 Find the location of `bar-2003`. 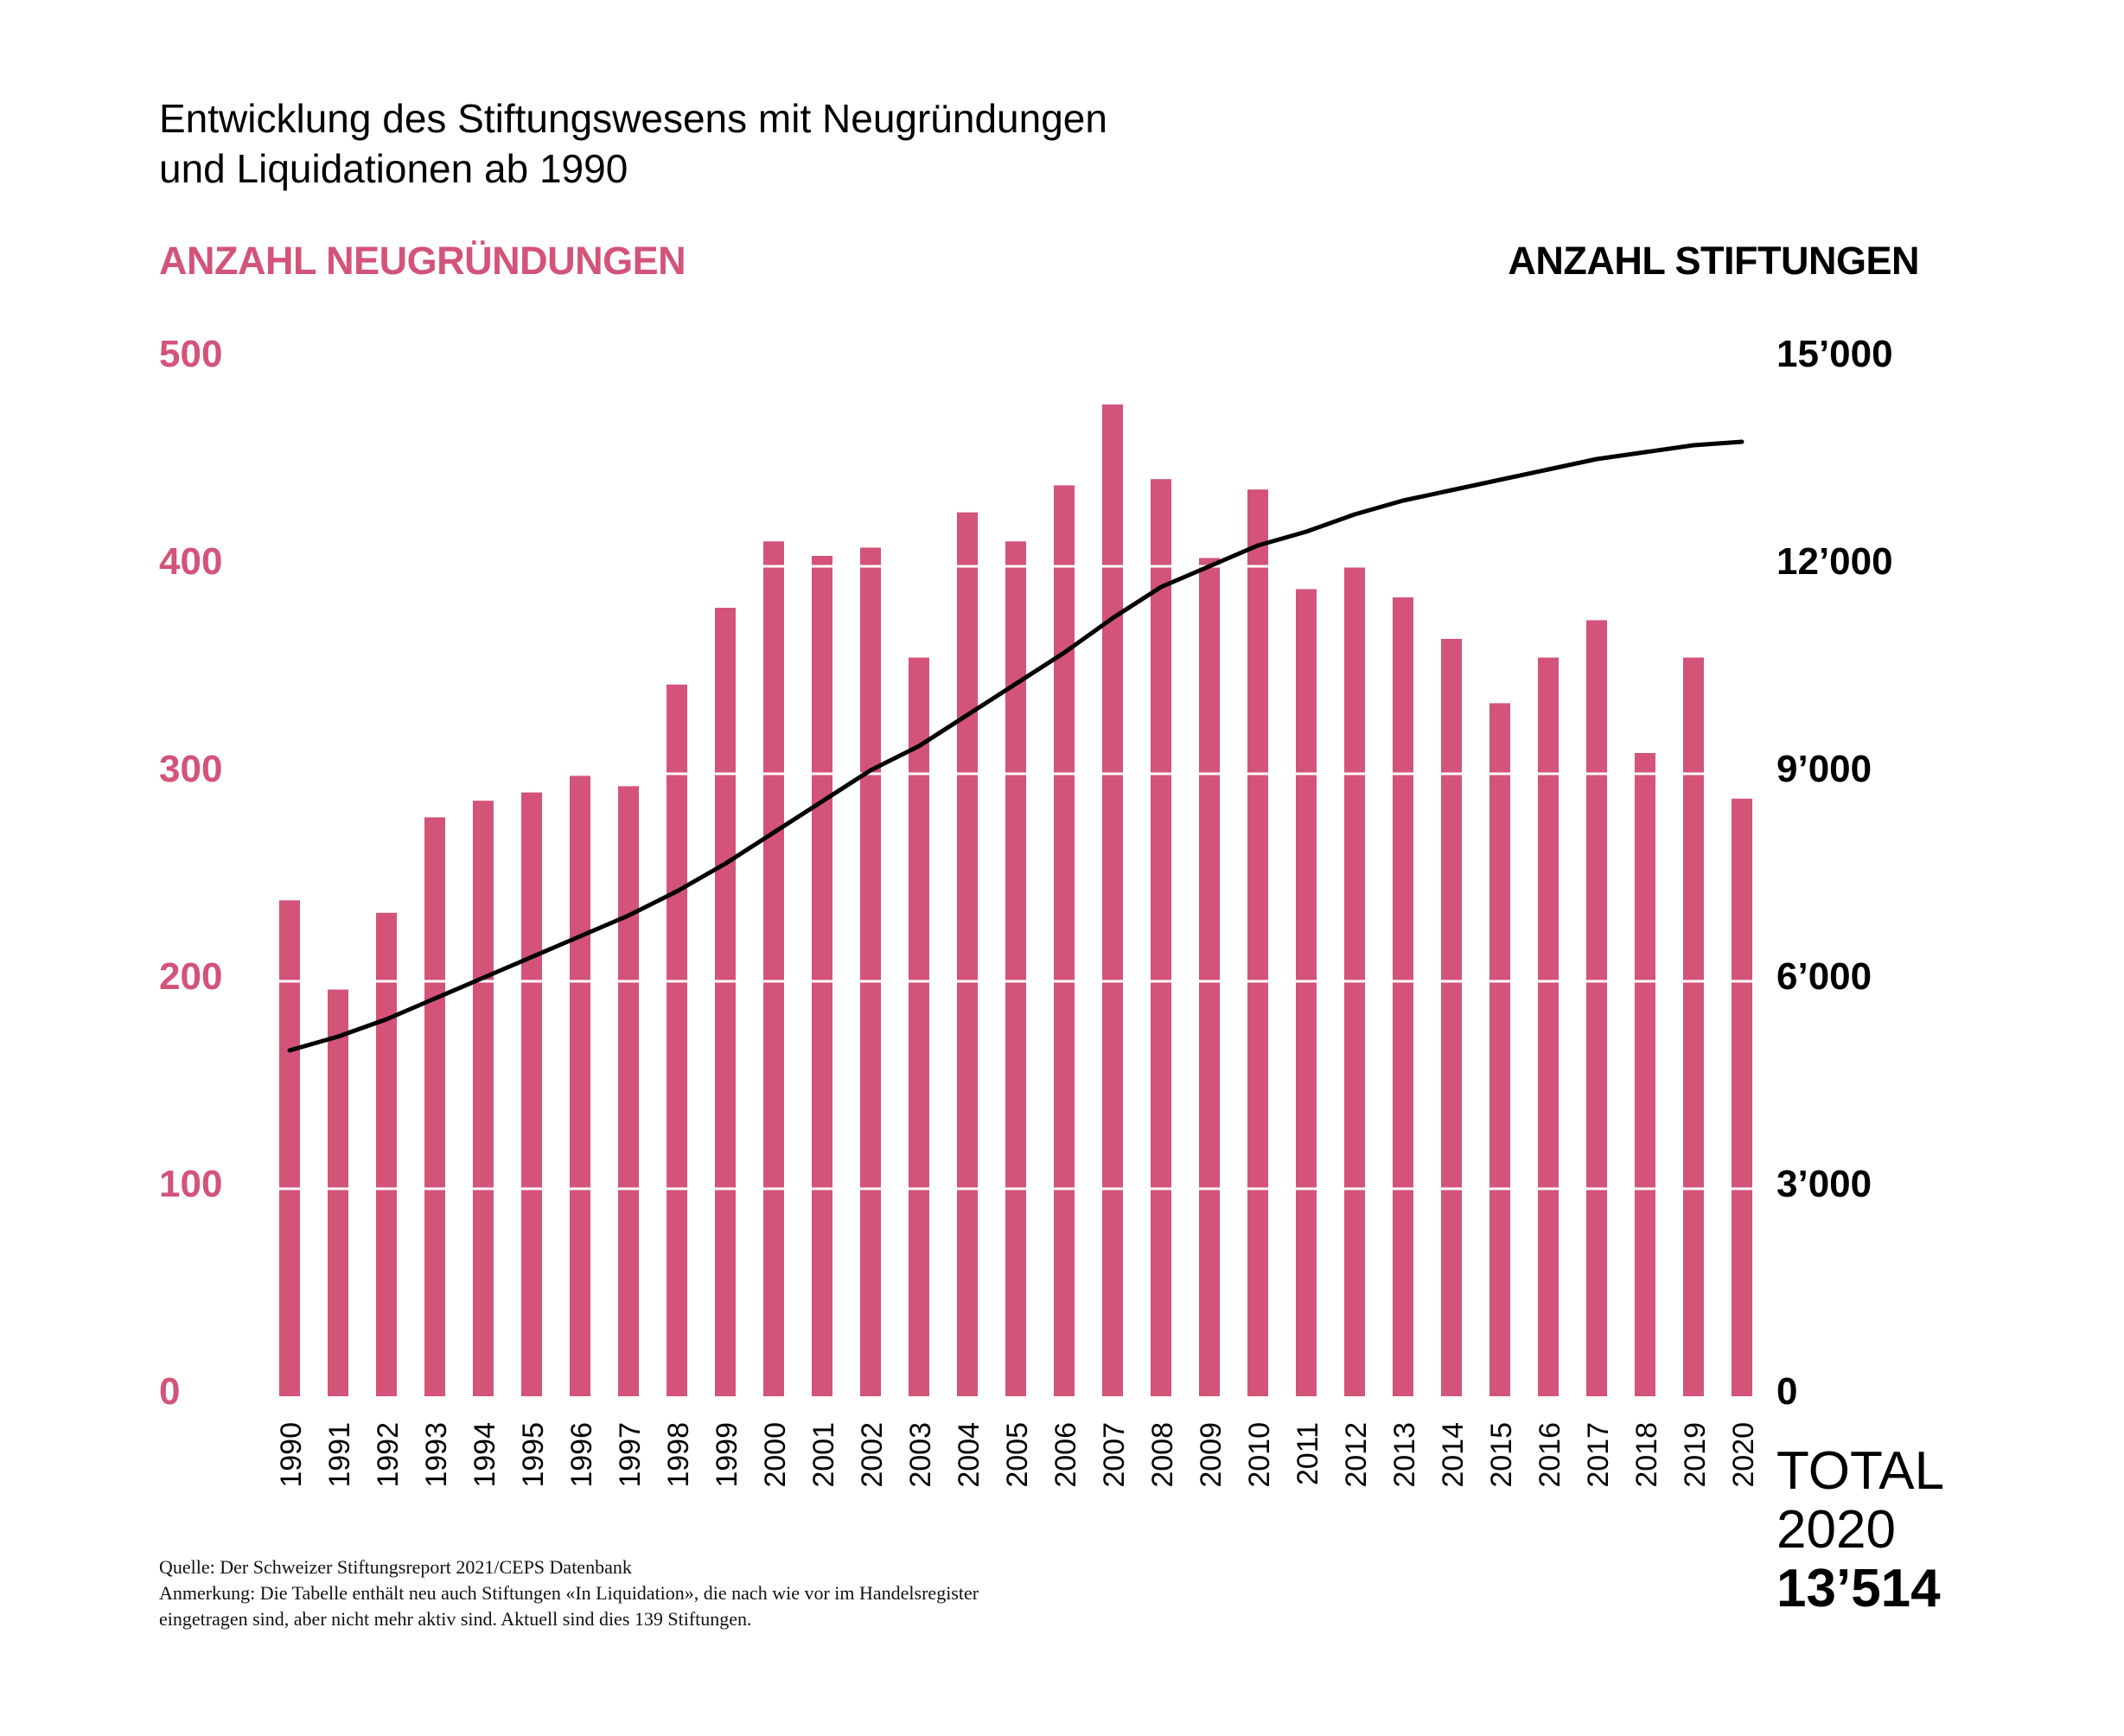

bar-2003 is located at coordinates (919, 1026).